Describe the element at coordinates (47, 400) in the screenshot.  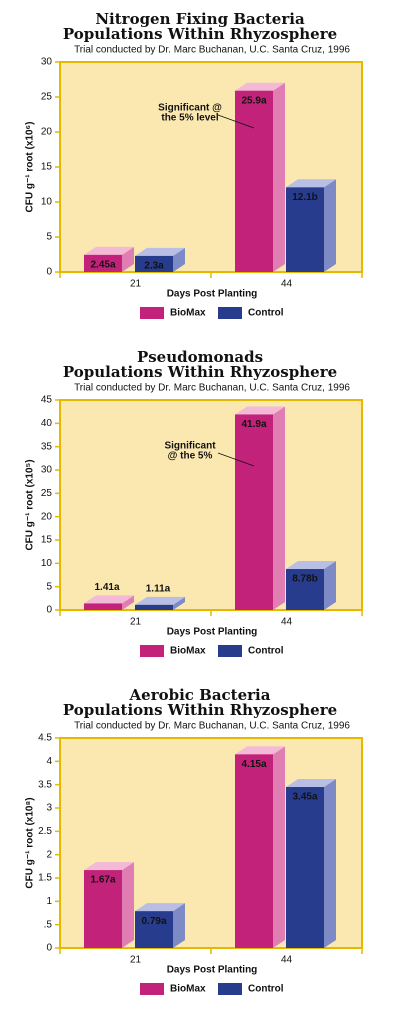
I see `y-tick-label: 45` at that location.